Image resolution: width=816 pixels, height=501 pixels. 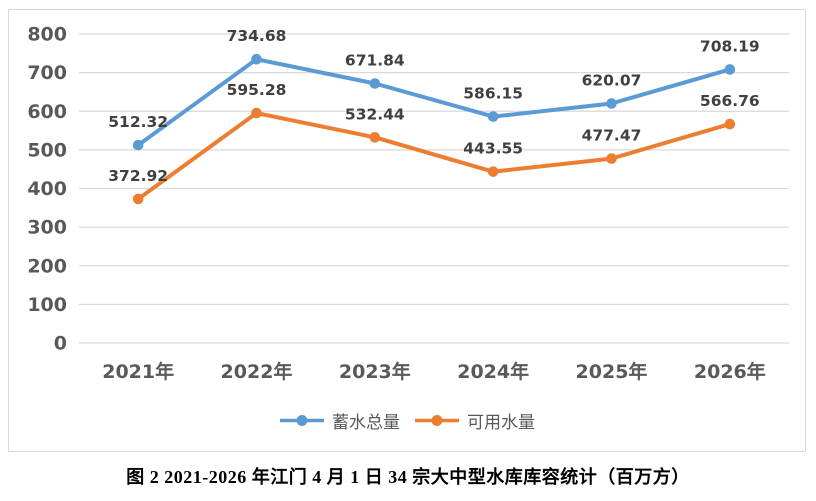 What do you see at coordinates (730, 371) in the screenshot?
I see `x-axis-label: 2026年` at bounding box center [730, 371].